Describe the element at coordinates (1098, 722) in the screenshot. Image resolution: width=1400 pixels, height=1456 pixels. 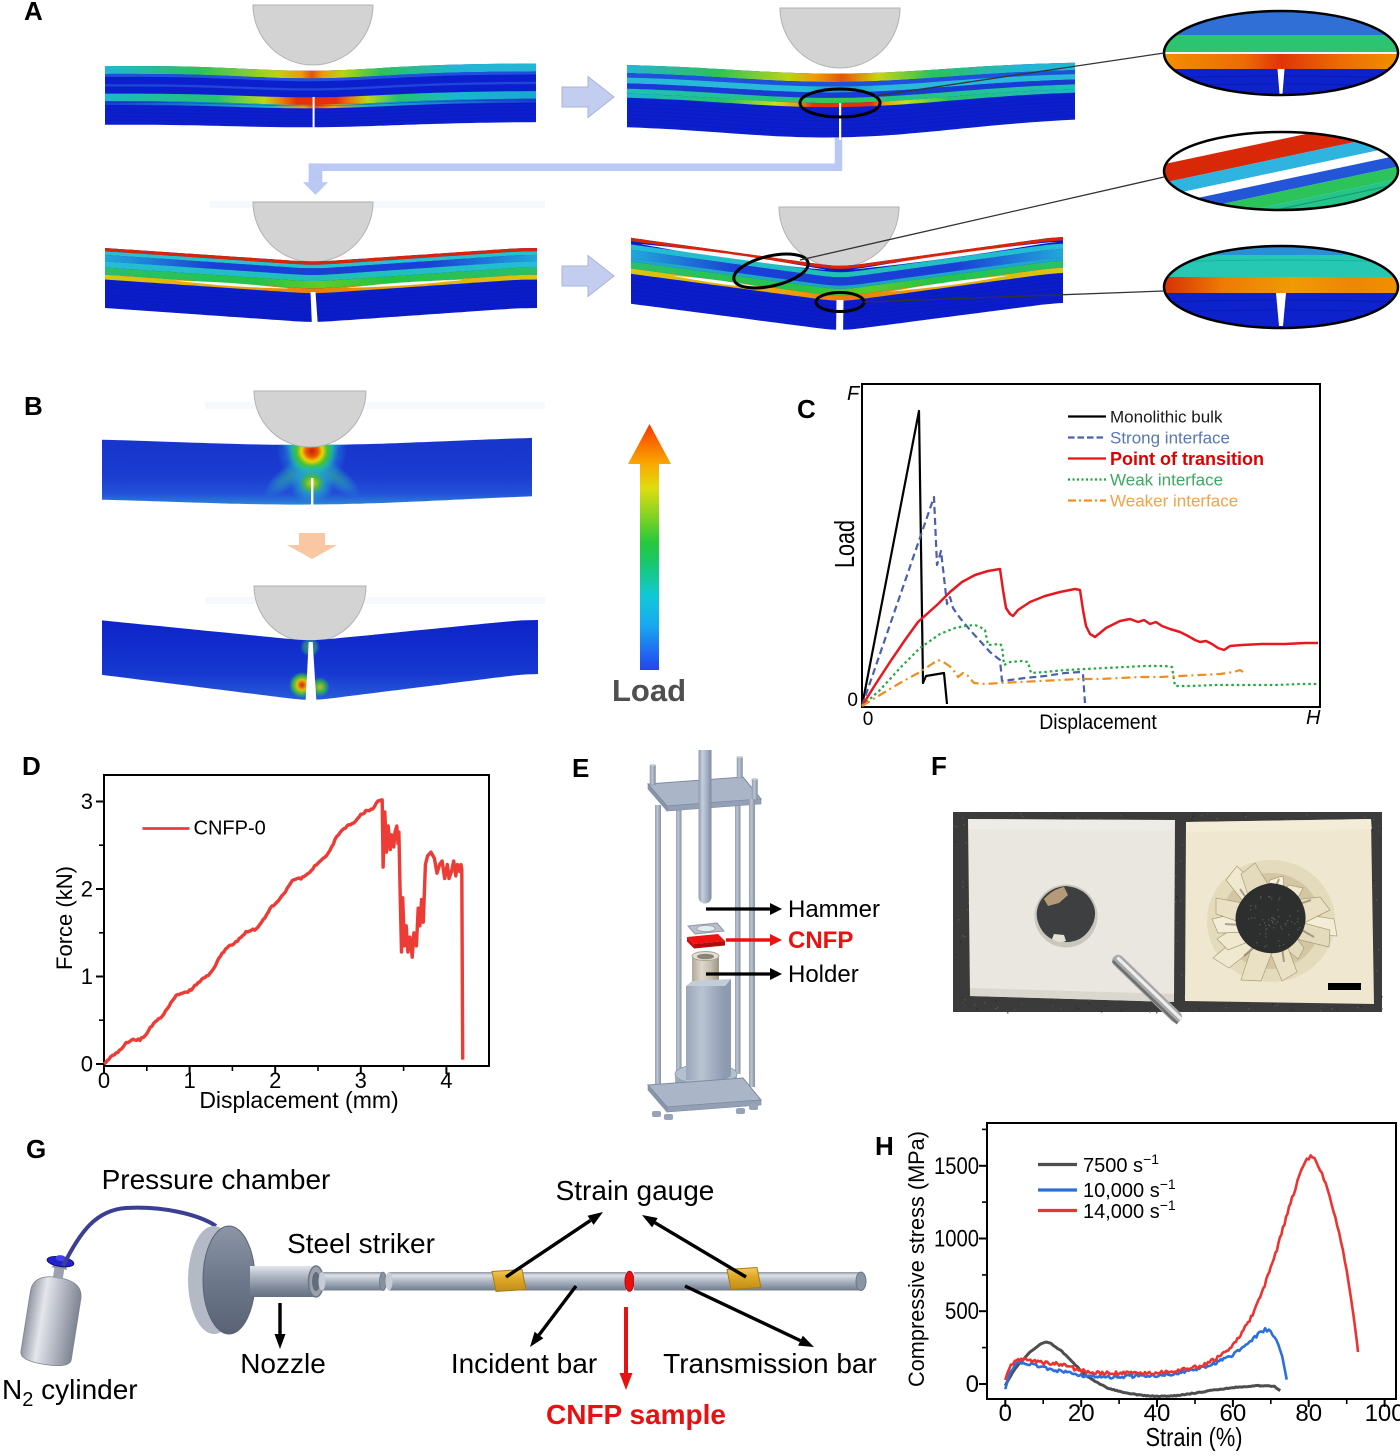
I see `svg-text: Displacement` at that location.